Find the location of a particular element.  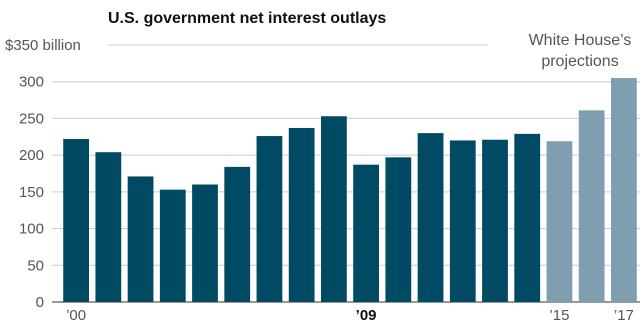

chart-title: U.S. government net interest outlays is located at coordinates (247, 18).